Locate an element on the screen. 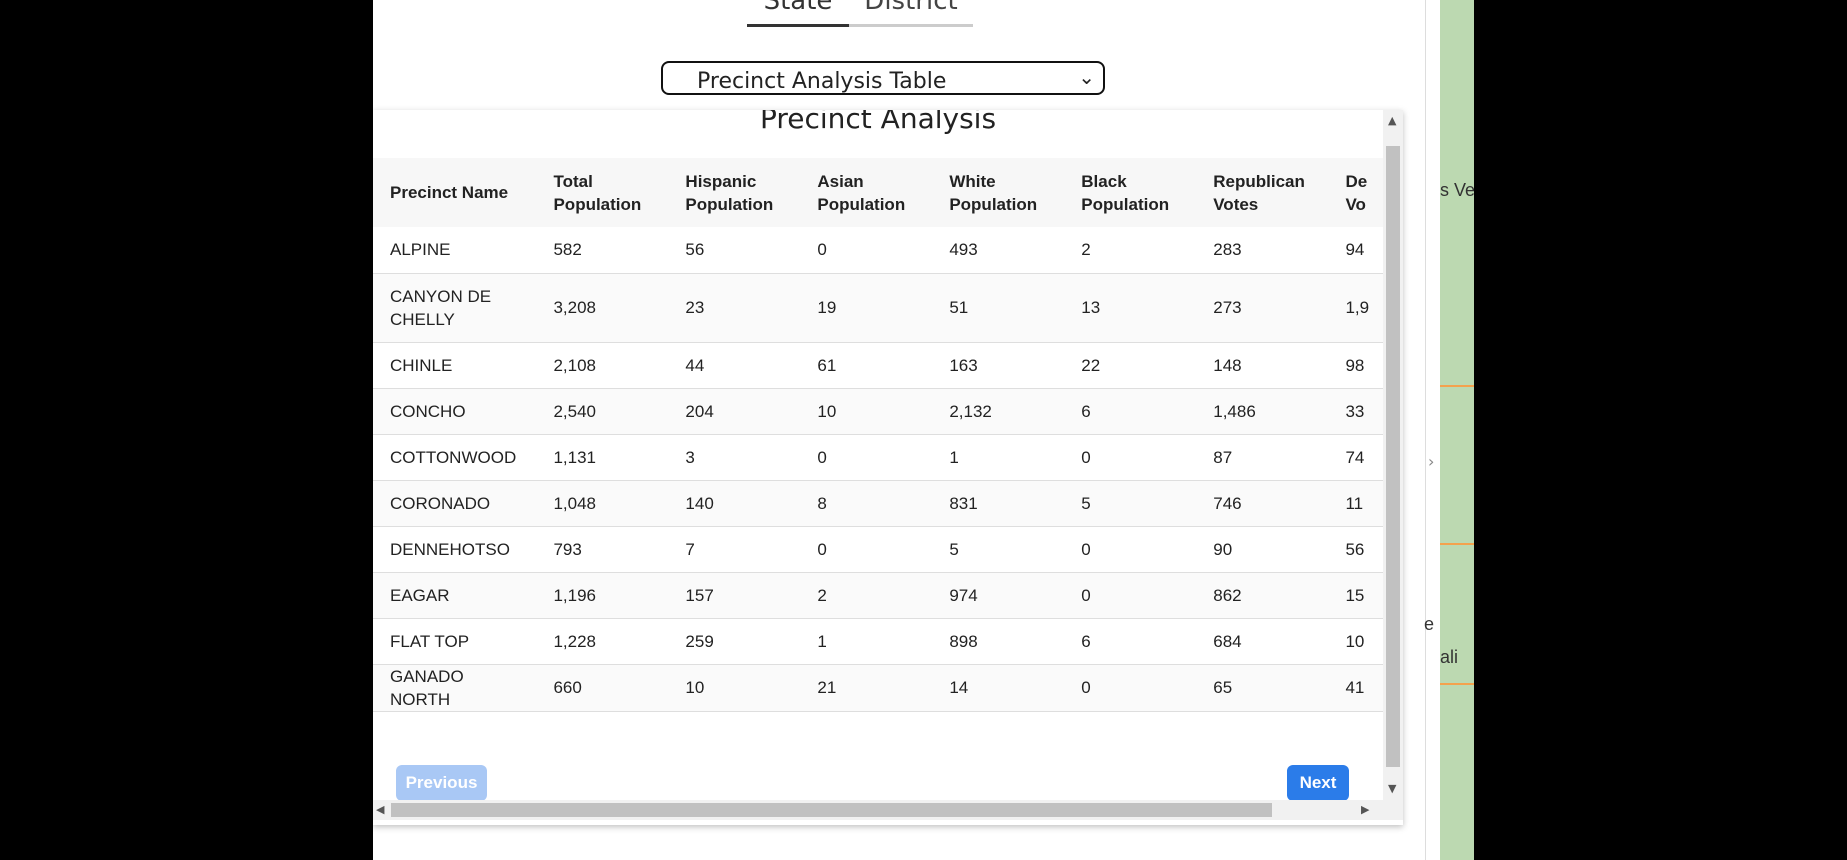 The width and height of the screenshot is (1847, 860). table-cell: 8 is located at coordinates (822, 503).